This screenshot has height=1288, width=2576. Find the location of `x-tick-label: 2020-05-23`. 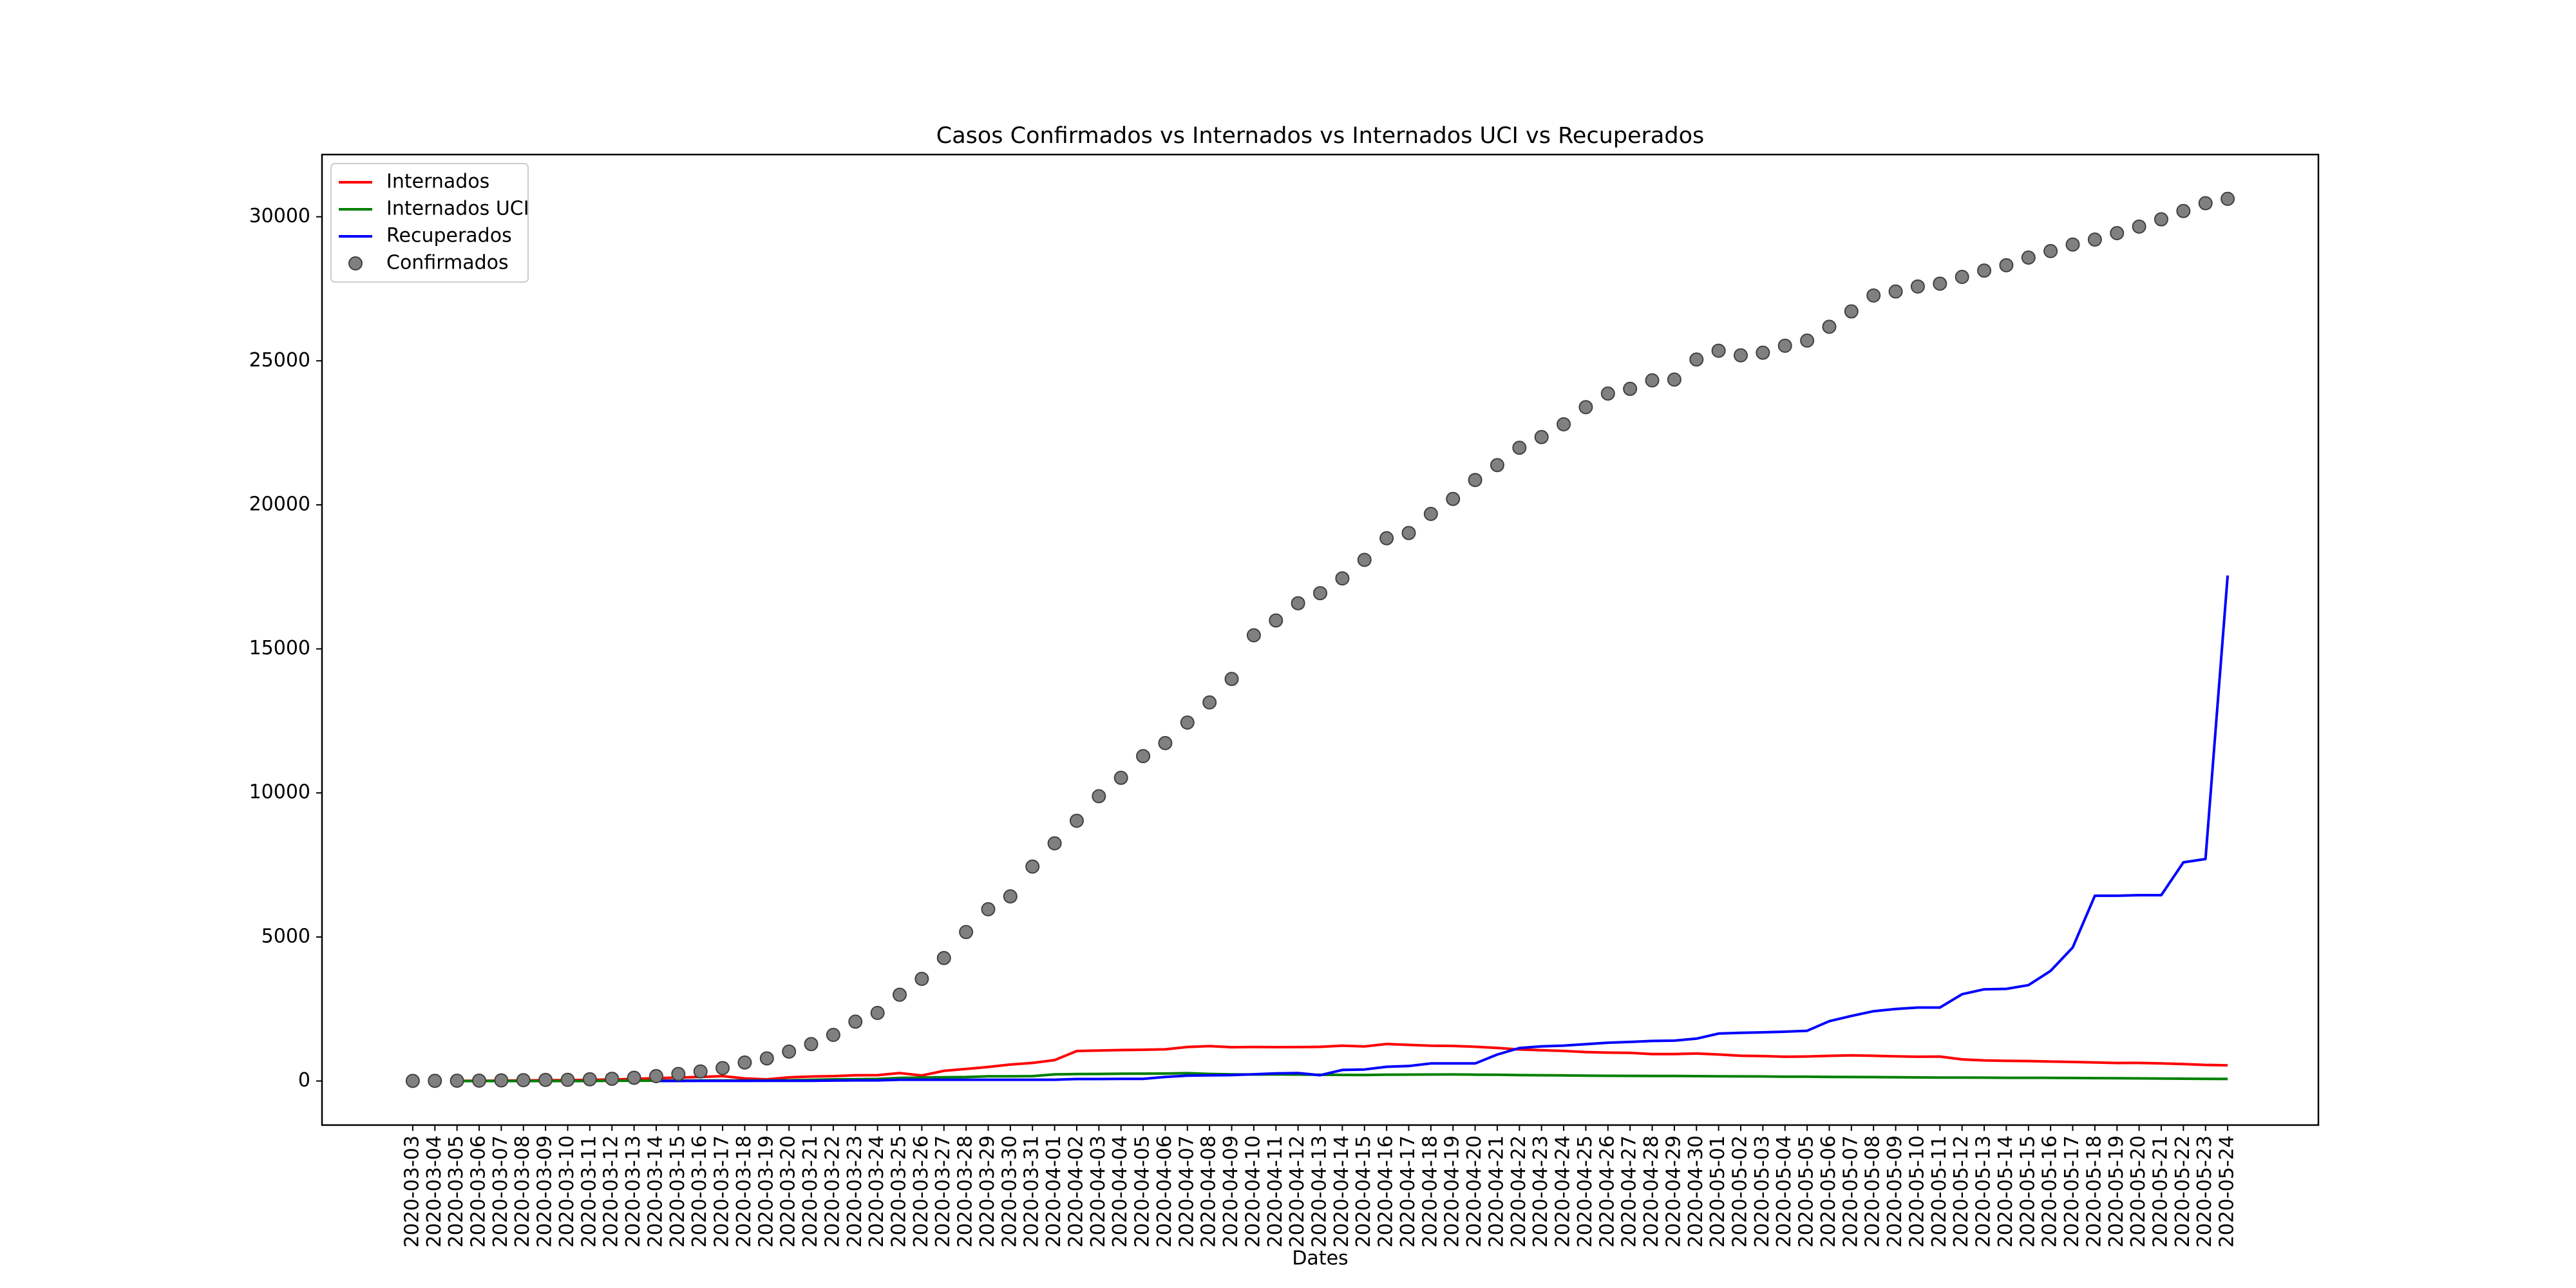

x-tick-label: 2020-05-23 is located at coordinates (2204, 1191).